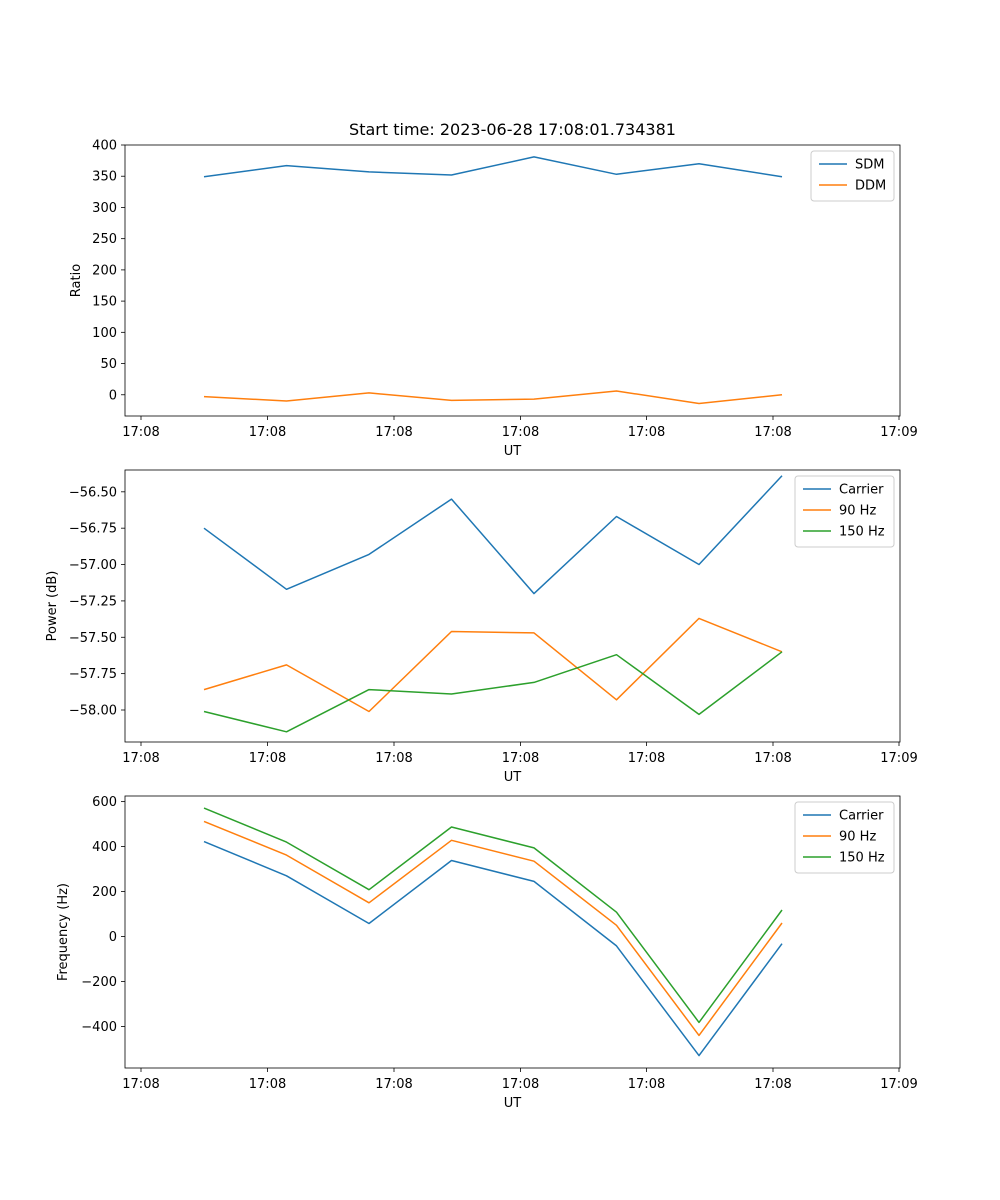  What do you see at coordinates (104, 802) in the screenshot?
I see `y-tick-label: 600` at bounding box center [104, 802].